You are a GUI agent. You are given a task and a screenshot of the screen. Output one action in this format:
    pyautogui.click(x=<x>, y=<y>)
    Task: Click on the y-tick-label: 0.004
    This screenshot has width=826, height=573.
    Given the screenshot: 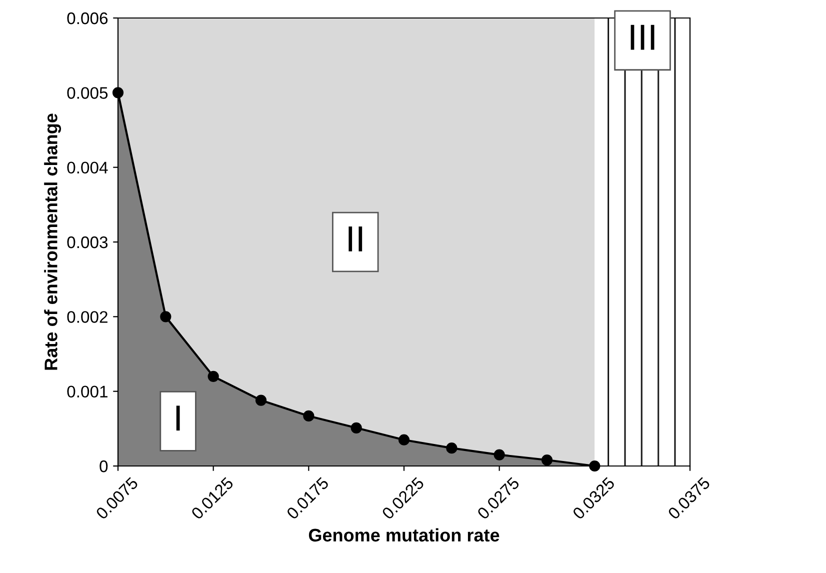 What is the action you would take?
    pyautogui.click(x=87, y=168)
    